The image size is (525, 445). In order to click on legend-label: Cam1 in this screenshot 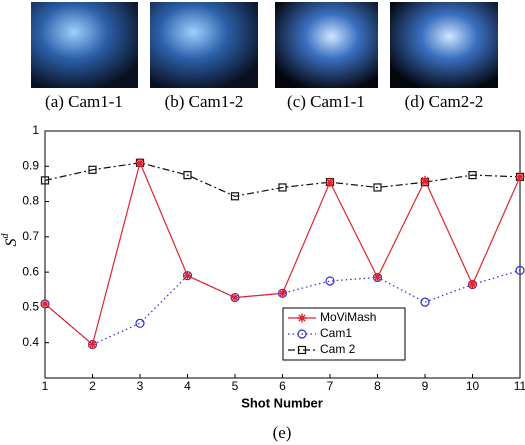, I will do `click(336, 333)`.